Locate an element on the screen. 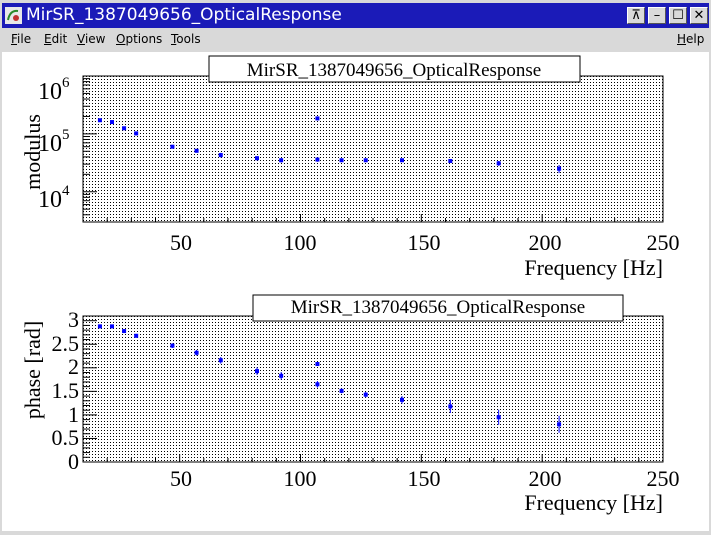 Image resolution: width=711 pixels, height=535 pixels. menu-help-mnemonic: H is located at coordinates (682, 39).